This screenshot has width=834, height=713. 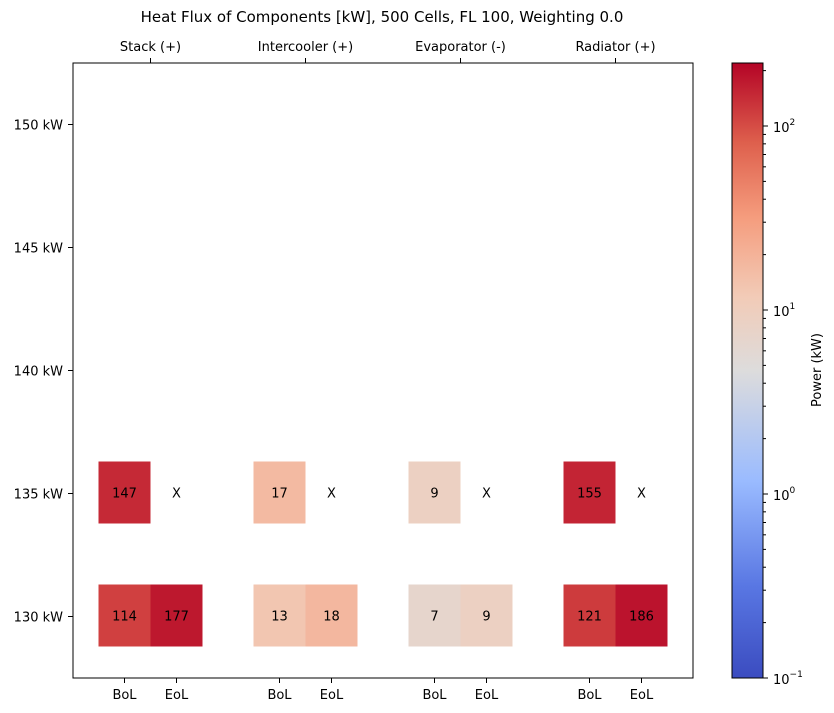 What do you see at coordinates (783, 379) in the screenshot?
I see `colorbar-ticks: 10⁻¹ 10⁰ 10¹ 10²` at bounding box center [783, 379].